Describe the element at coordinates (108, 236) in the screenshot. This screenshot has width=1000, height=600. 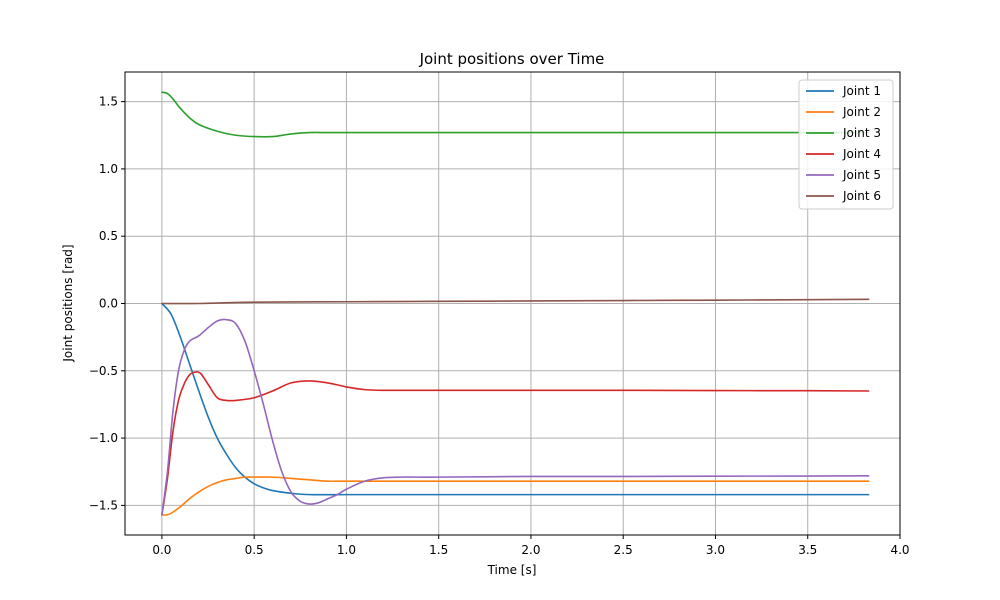
I see `y-tick-label: 0.5` at that location.